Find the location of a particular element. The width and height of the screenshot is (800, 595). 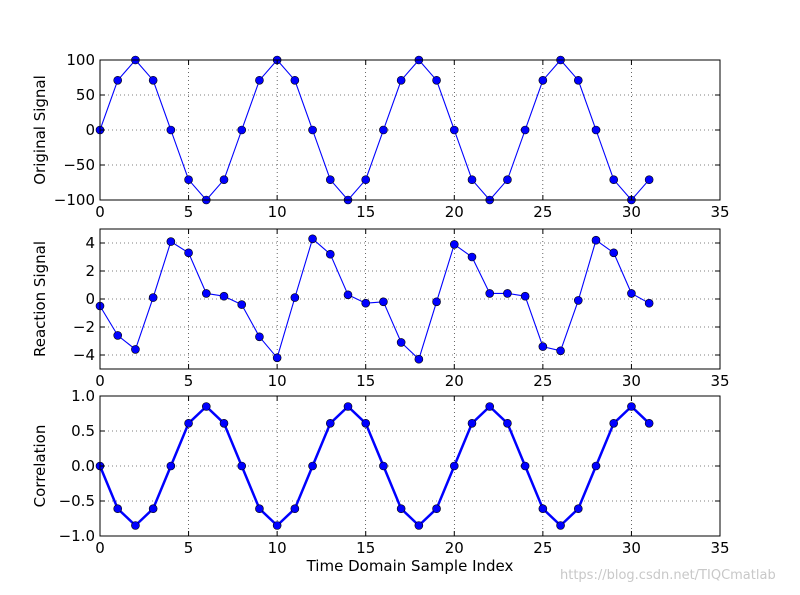

y-tick-label: −0.5 is located at coordinates (77, 501).